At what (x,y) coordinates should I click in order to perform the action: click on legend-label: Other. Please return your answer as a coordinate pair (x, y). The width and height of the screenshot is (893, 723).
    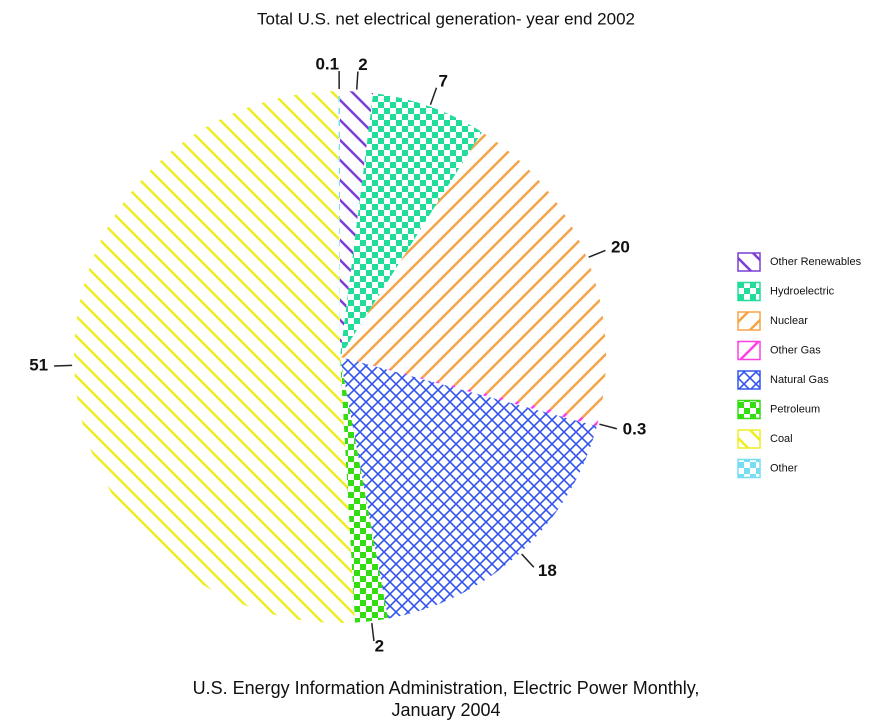
    Looking at the image, I should click on (784, 468).